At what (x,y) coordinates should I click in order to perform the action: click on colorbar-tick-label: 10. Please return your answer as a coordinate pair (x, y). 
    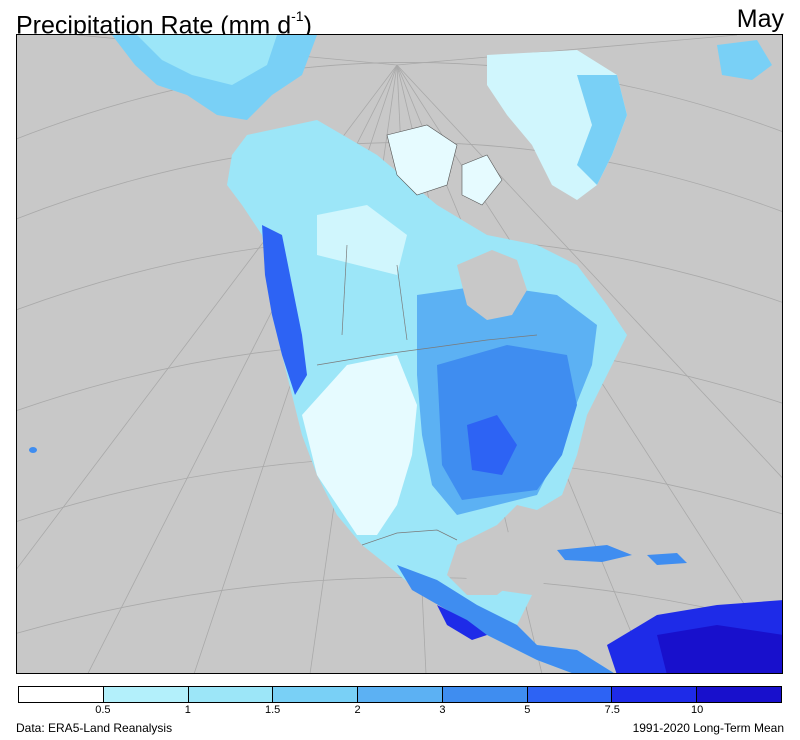
    Looking at the image, I should click on (697, 710).